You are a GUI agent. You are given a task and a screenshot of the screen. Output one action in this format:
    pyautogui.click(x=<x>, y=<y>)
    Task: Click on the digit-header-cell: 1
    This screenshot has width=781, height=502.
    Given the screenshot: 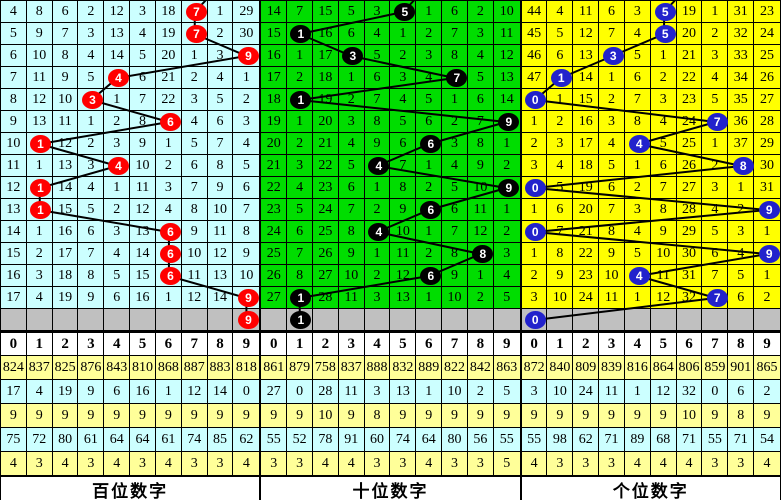 What is the action you would take?
    pyautogui.click(x=39, y=344)
    